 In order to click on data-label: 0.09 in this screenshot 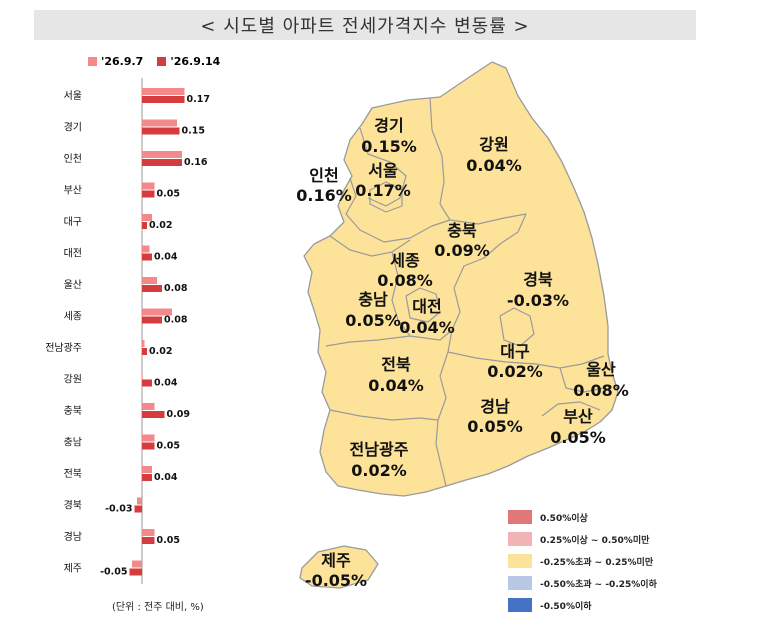, I will do `click(178, 414)`.